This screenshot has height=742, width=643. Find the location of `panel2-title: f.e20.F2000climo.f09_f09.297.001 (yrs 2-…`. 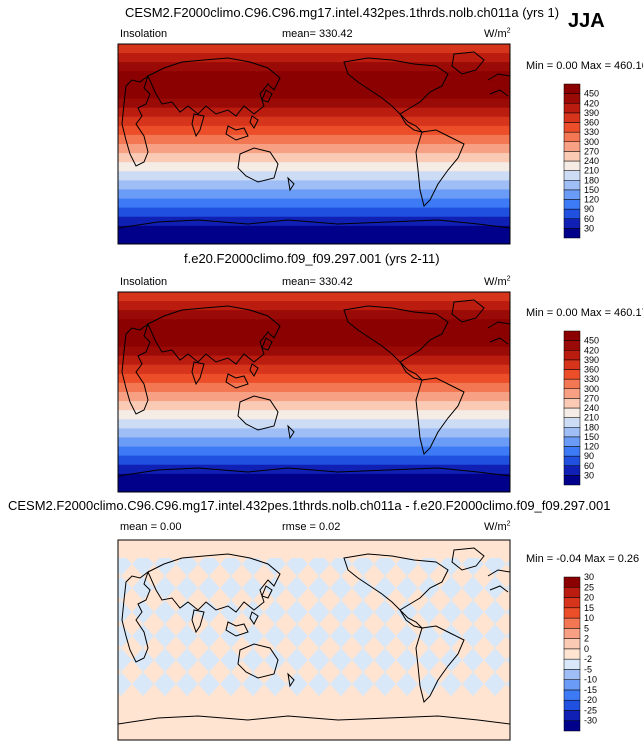

panel2-title: f.e20.F2000climo.f09_f09.297.001 (yrs 2-… is located at coordinates (312, 258).